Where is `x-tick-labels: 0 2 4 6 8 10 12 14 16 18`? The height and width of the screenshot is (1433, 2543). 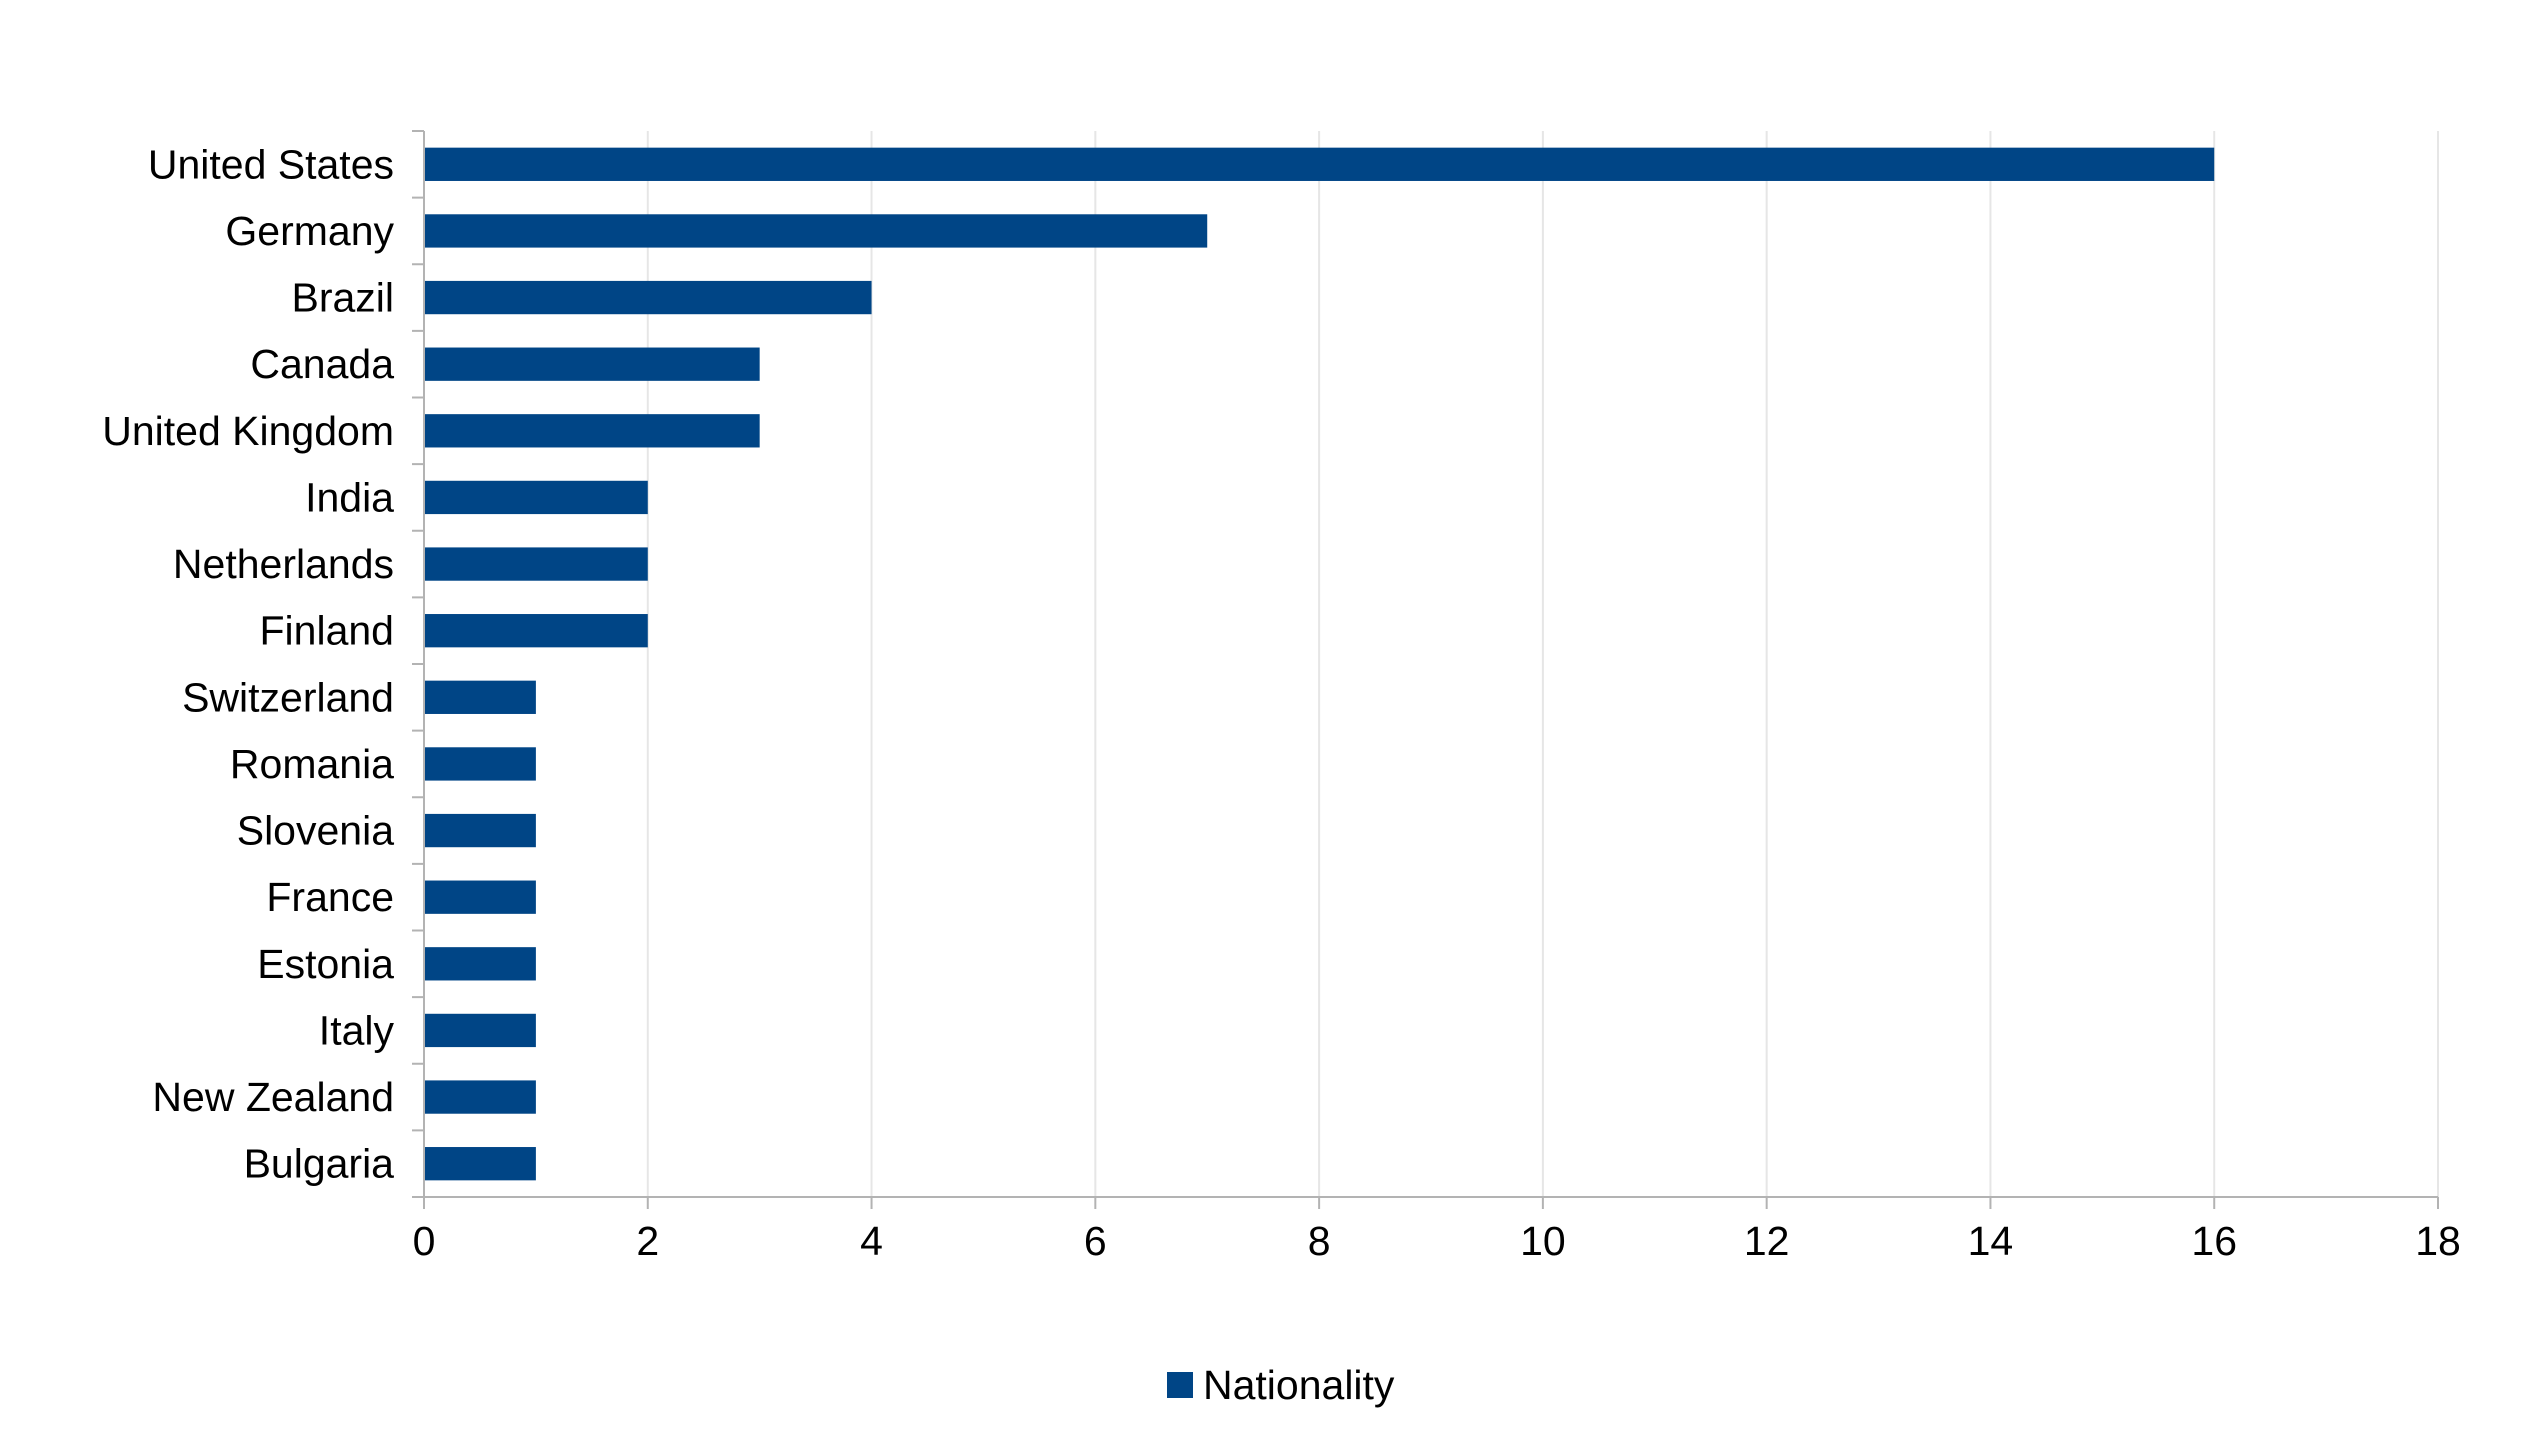
x-tick-labels: 0 2 4 6 8 10 12 14 16 18 is located at coordinates (1437, 1241).